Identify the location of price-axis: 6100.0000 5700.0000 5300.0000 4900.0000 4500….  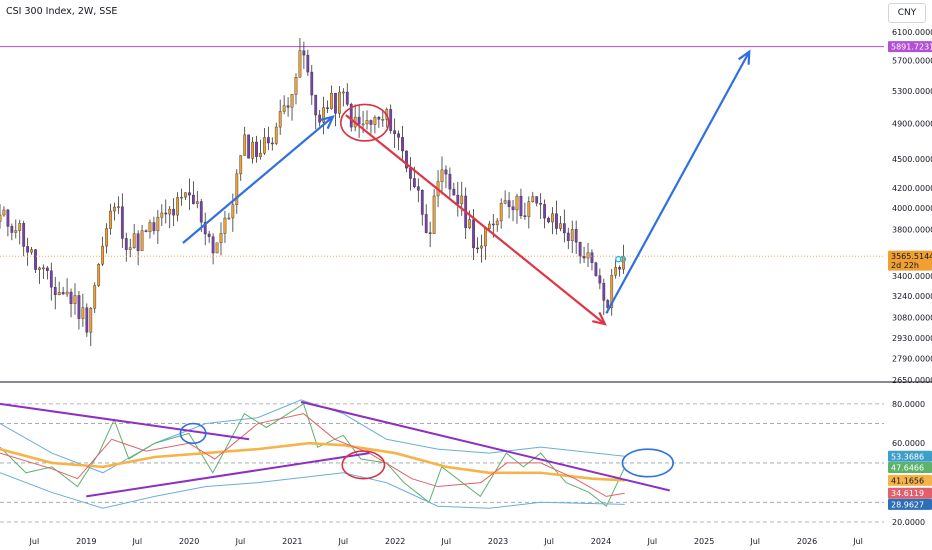
(912, 277).